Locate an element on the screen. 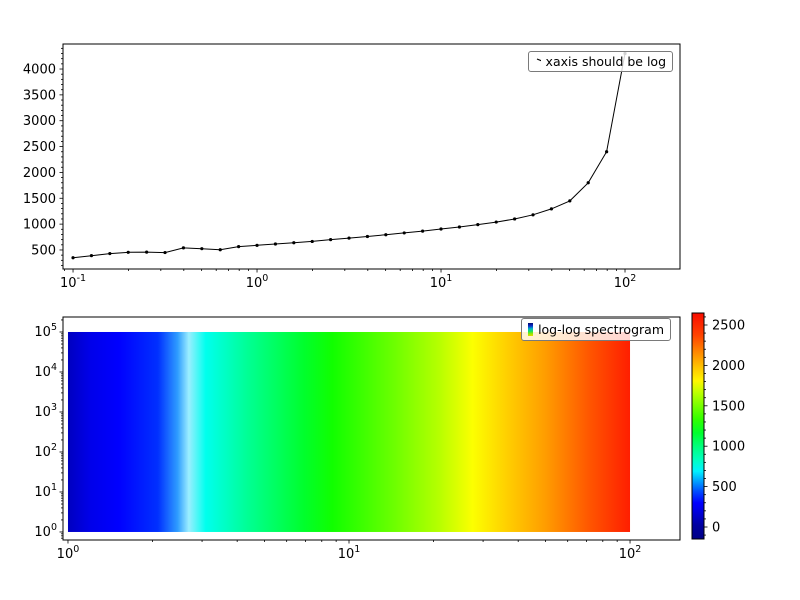  colorbar-gradient is located at coordinates (698, 426).